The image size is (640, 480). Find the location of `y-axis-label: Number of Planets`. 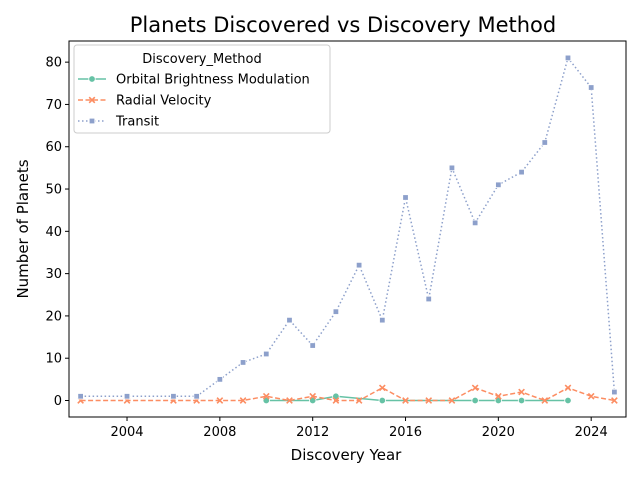

y-axis-label: Number of Planets is located at coordinates (23, 228).